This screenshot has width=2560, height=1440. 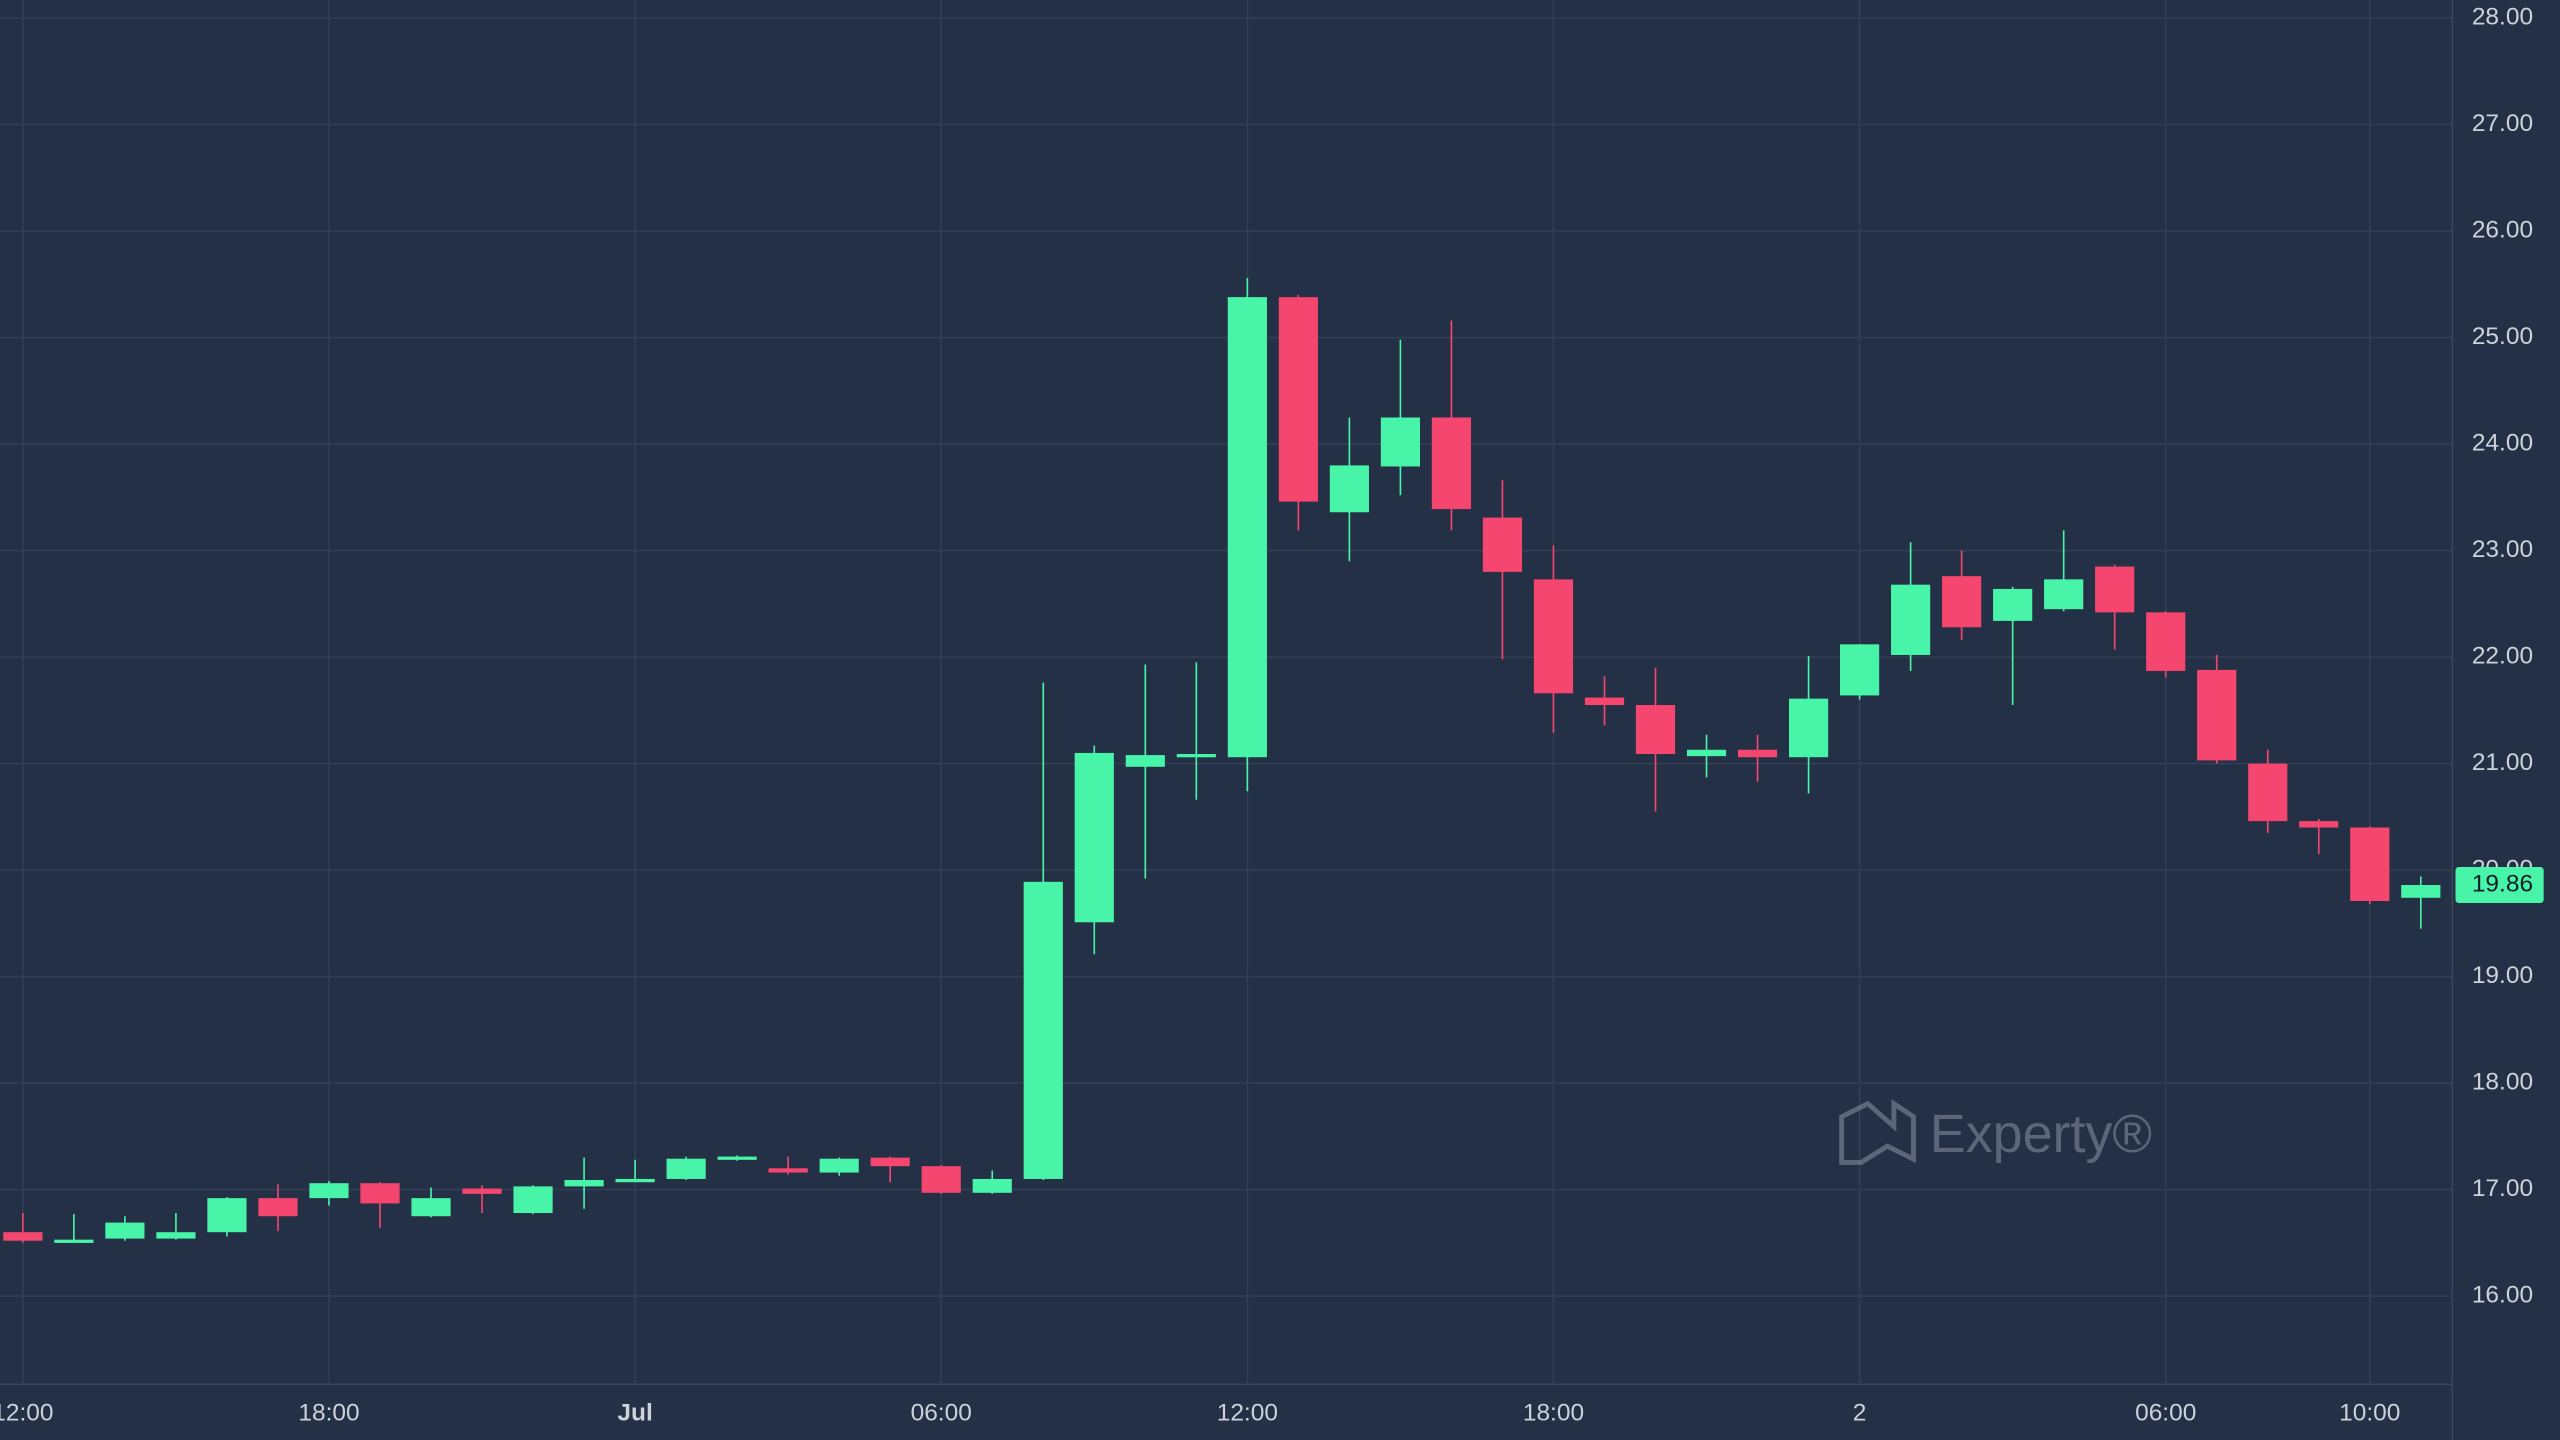 I want to click on y-tick-label: 17.00, so click(x=2502, y=1188).